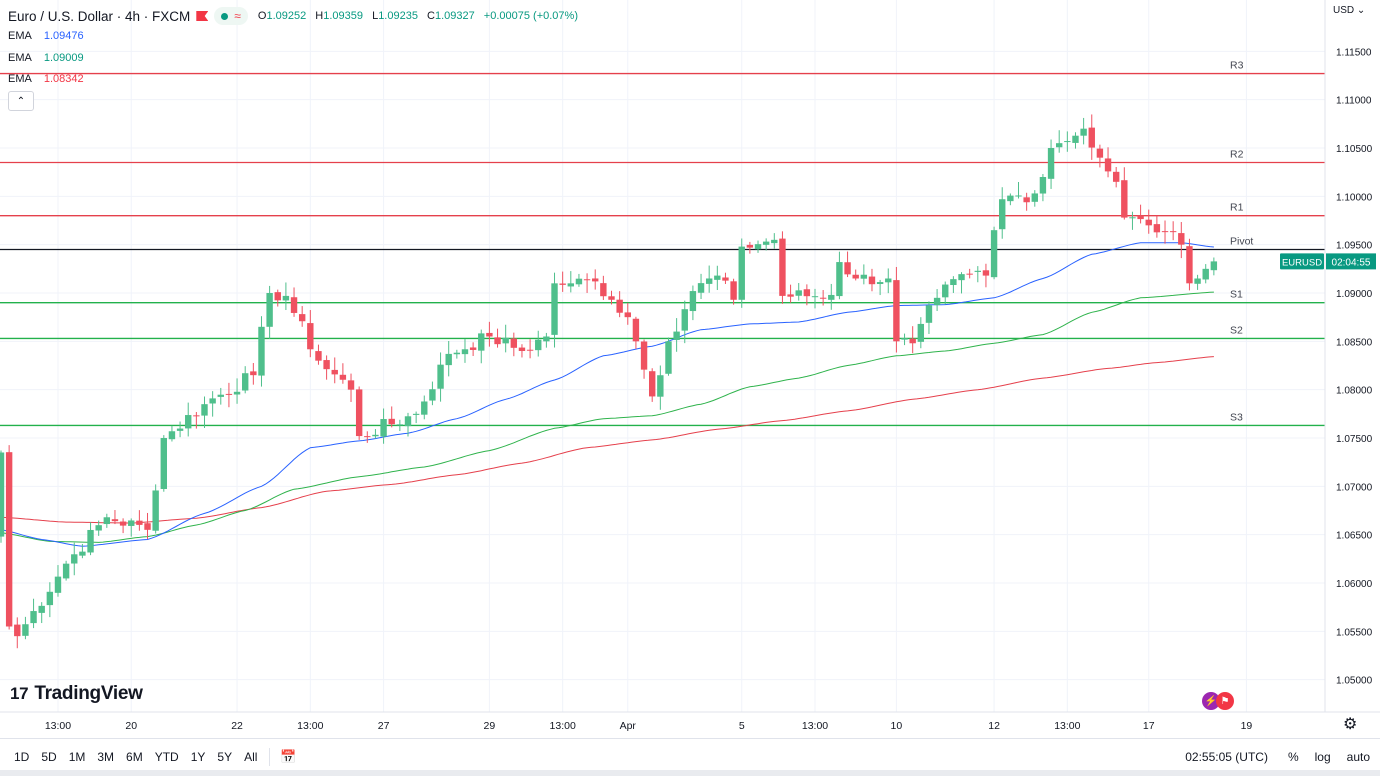 Image resolution: width=1380 pixels, height=776 pixels. What do you see at coordinates (77, 757) in the screenshot?
I see `timeframe-1m: 1M` at bounding box center [77, 757].